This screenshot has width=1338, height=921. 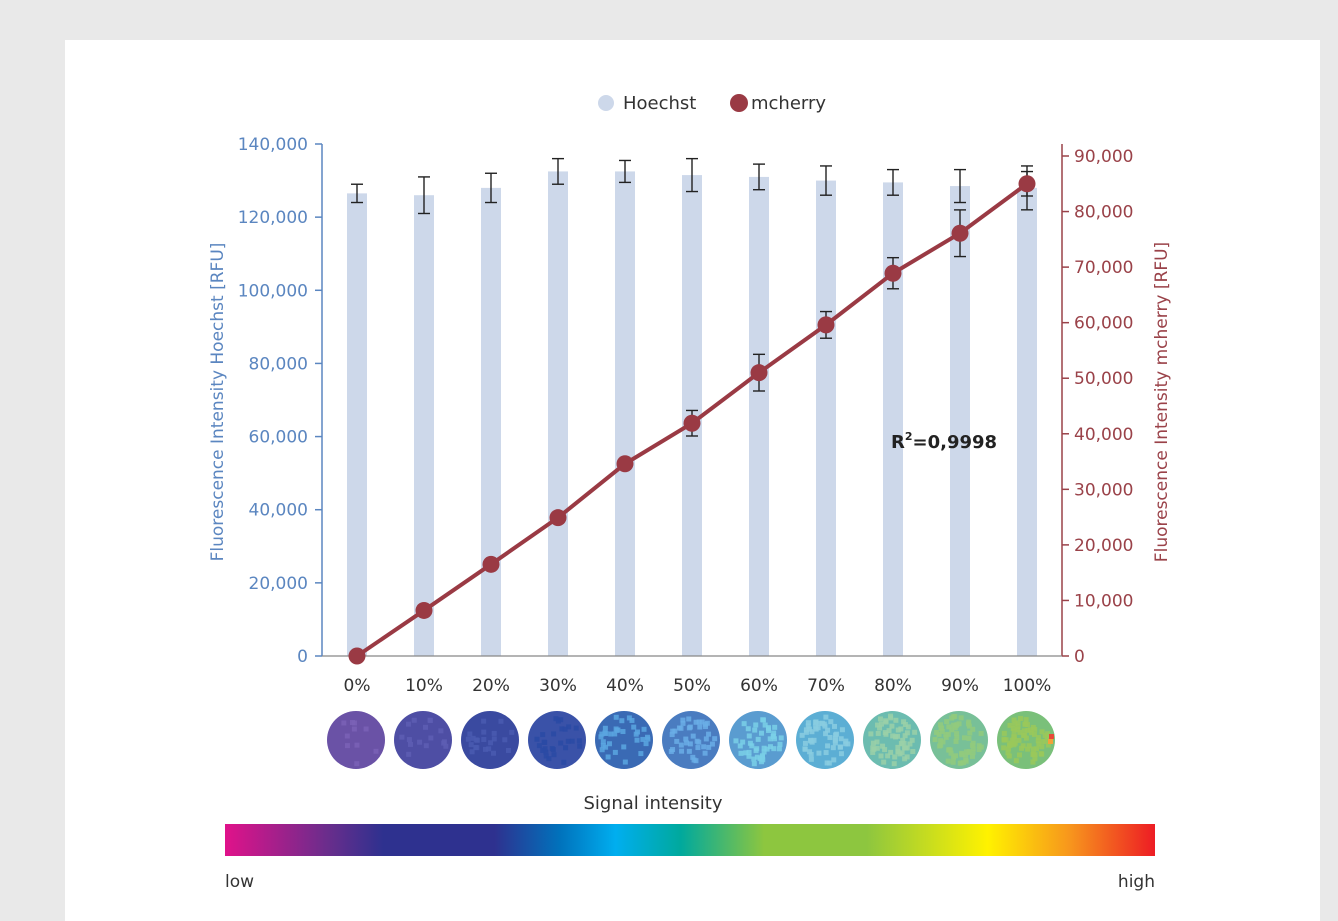 I want to click on well-image, so click(x=959, y=740).